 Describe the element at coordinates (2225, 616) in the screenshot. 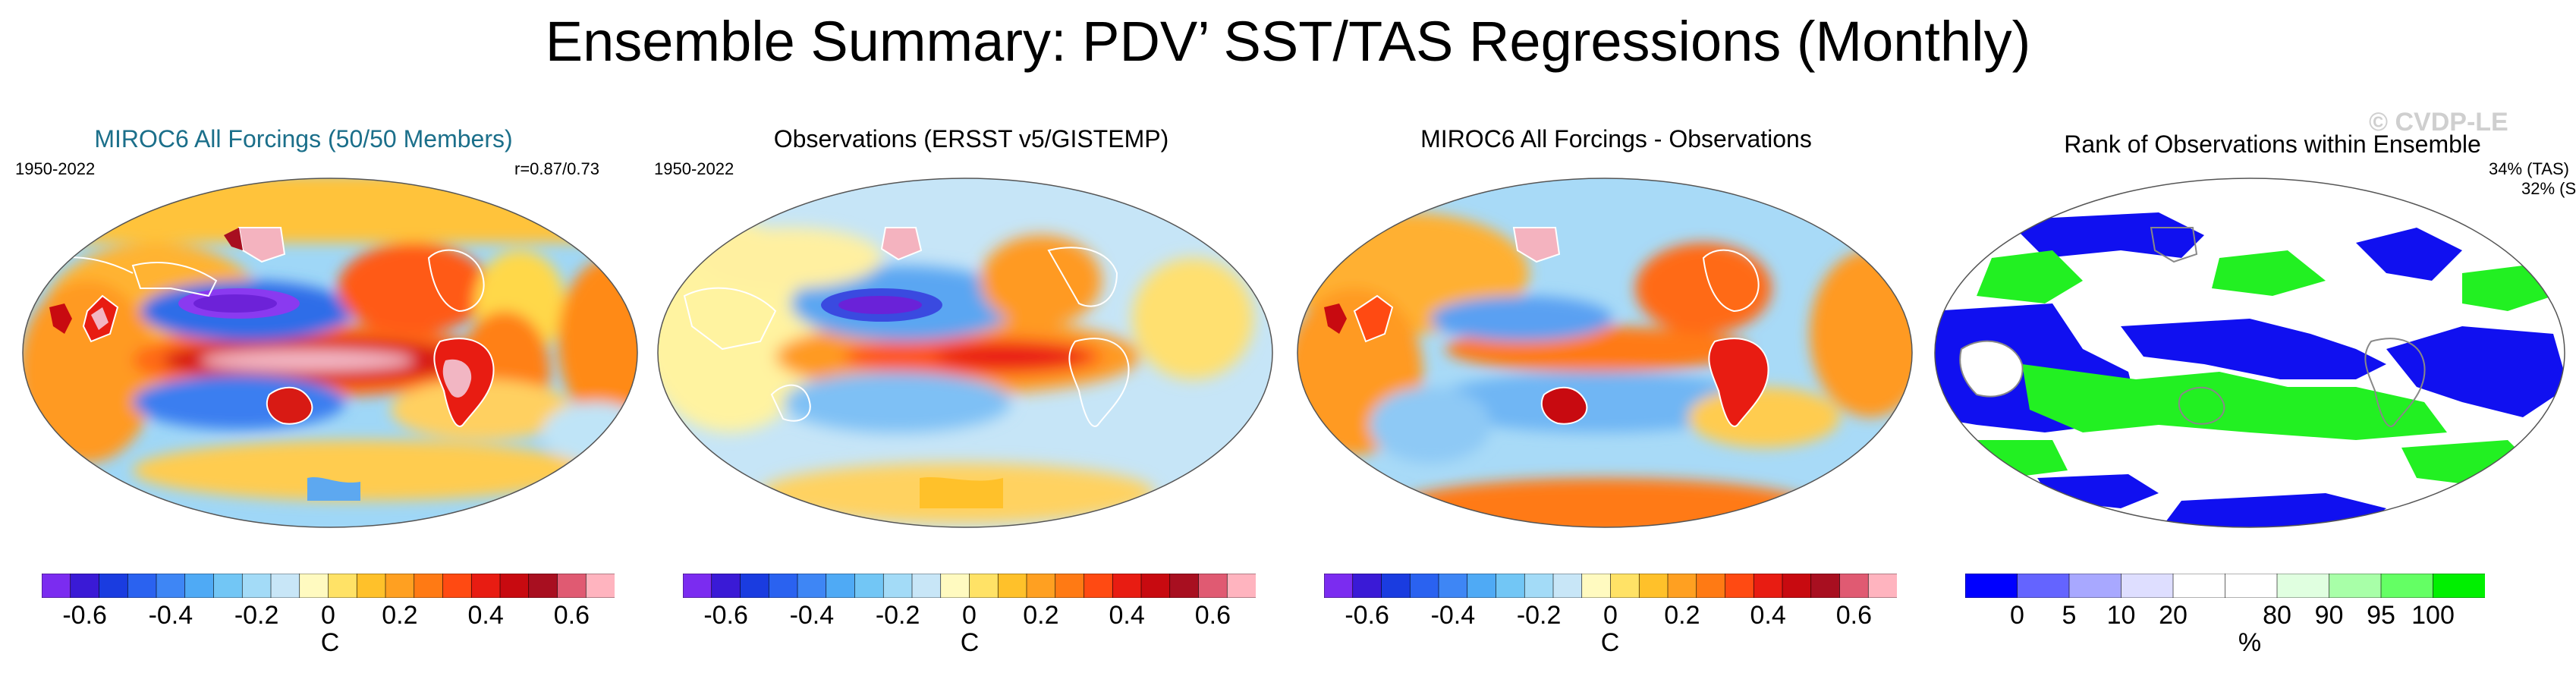

I see `colorbar-panel-4-ticks: 0 5 10 20 80 90 95 100` at that location.